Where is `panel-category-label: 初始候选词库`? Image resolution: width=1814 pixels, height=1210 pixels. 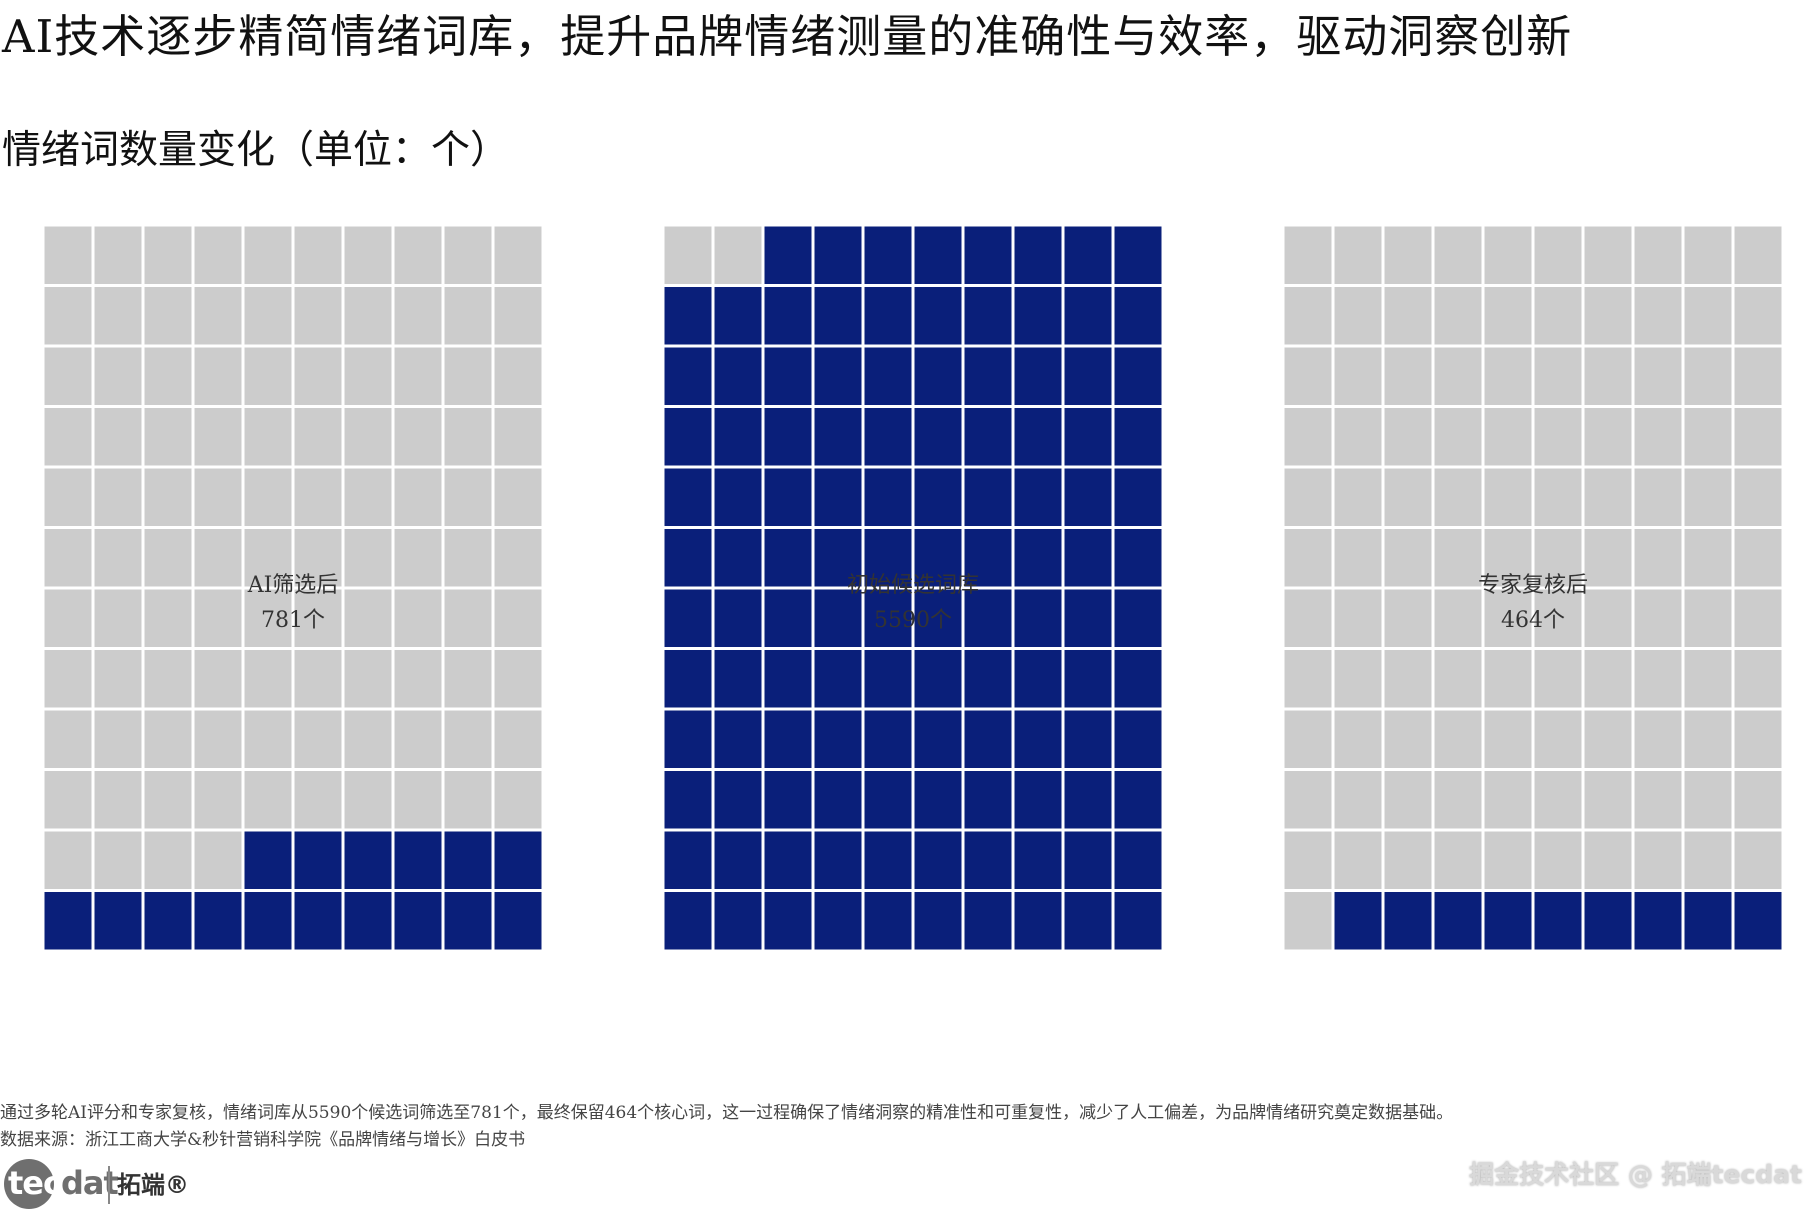 panel-category-label: 初始候选词库 is located at coordinates (913, 585).